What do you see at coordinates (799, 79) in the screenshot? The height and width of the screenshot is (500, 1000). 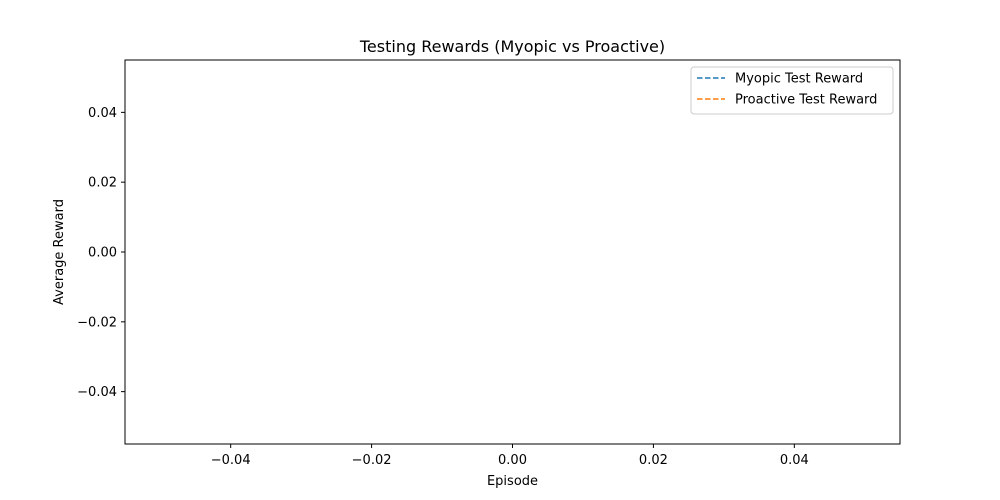 I see `legend-label: Myopic Test Reward` at bounding box center [799, 79].